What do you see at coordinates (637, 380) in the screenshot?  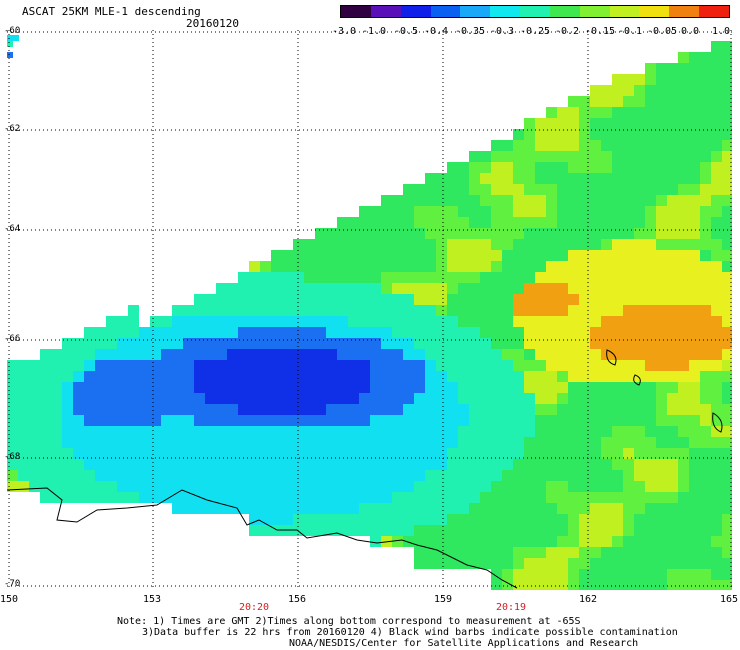 I see `island-outline` at bounding box center [637, 380].